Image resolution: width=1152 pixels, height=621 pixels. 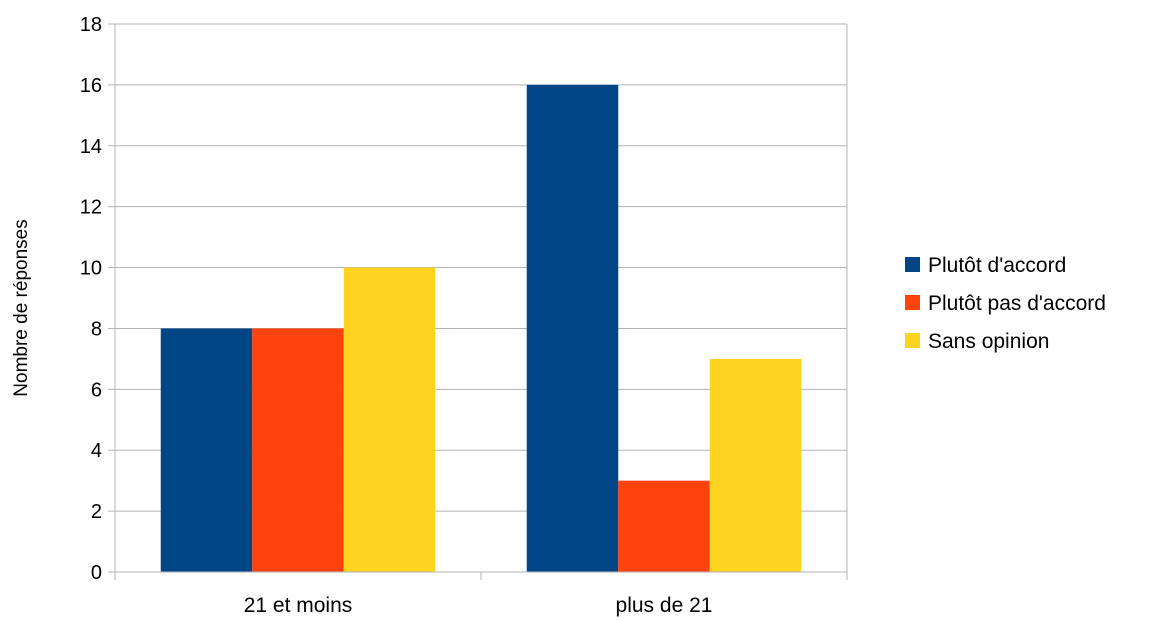 What do you see at coordinates (96, 329) in the screenshot?
I see `y-tick-label: 8` at bounding box center [96, 329].